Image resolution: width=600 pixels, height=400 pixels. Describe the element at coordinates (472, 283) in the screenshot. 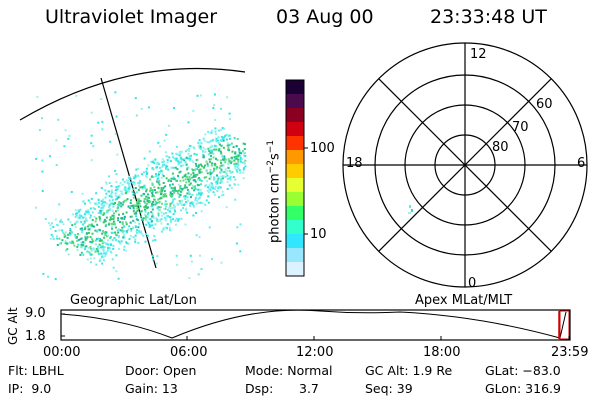

I see `mlt-label-0: 0` at that location.